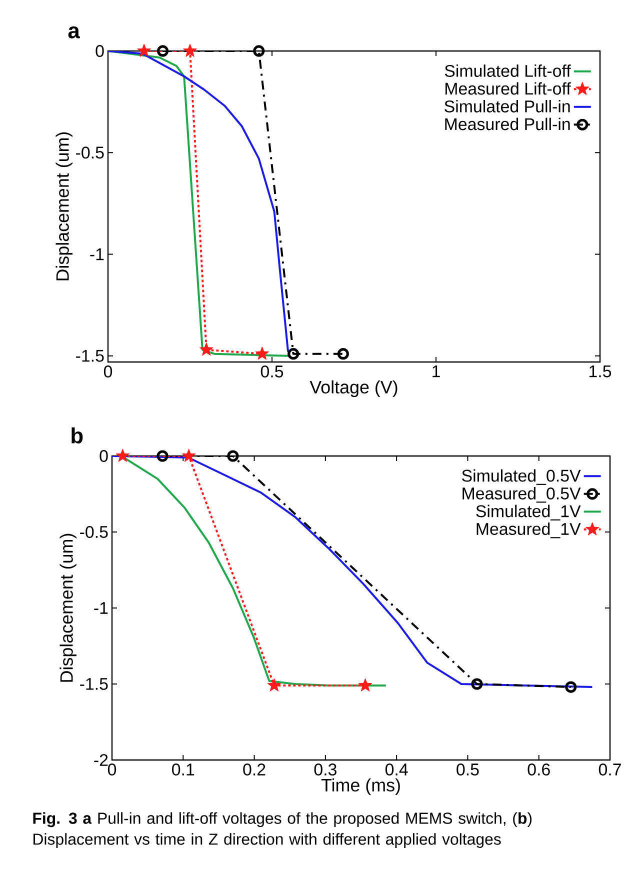  Describe the element at coordinates (282, 830) in the screenshot. I see `text: Fig. 3 a Pull-in and lift-off voltages of the proposed MEMS switch, (b) Displacement vs time in Z direction with different applied voltages` at that location.